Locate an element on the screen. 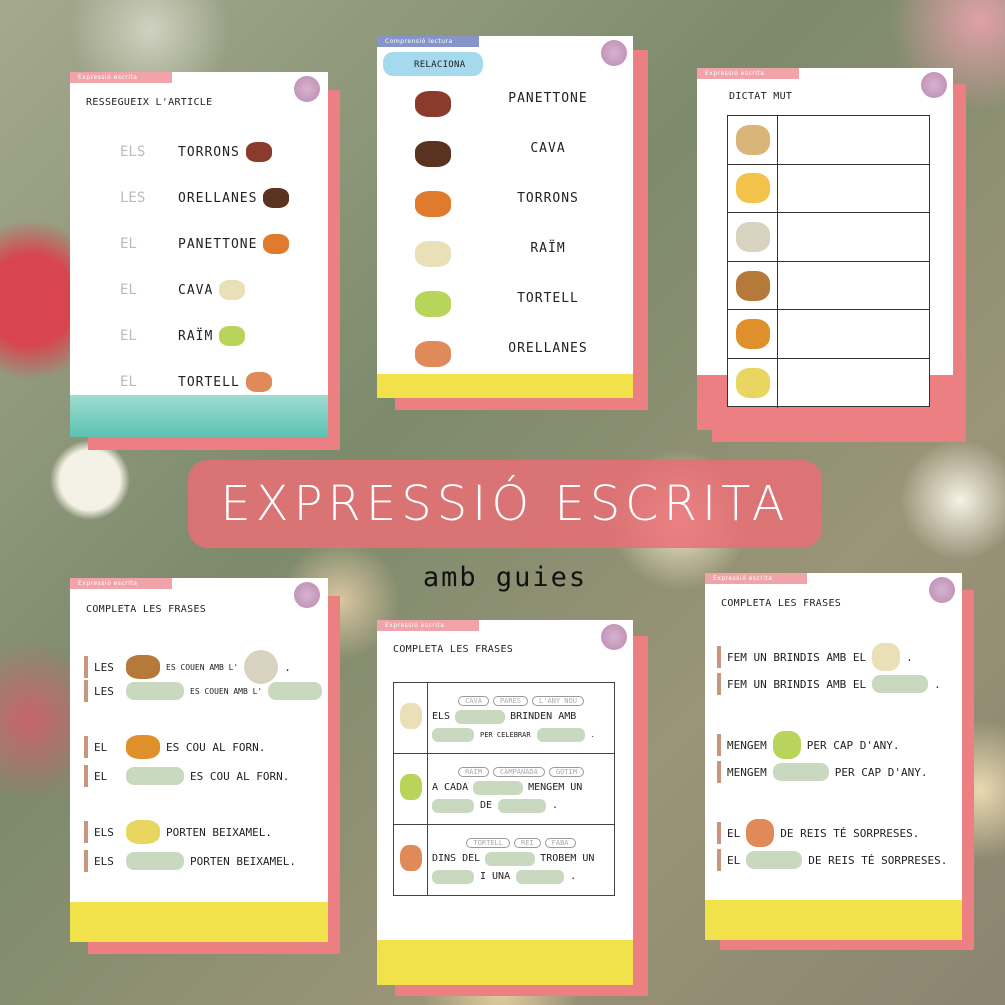  sentence-end: DE REIS TÉ SORPRESES. is located at coordinates (878, 860).